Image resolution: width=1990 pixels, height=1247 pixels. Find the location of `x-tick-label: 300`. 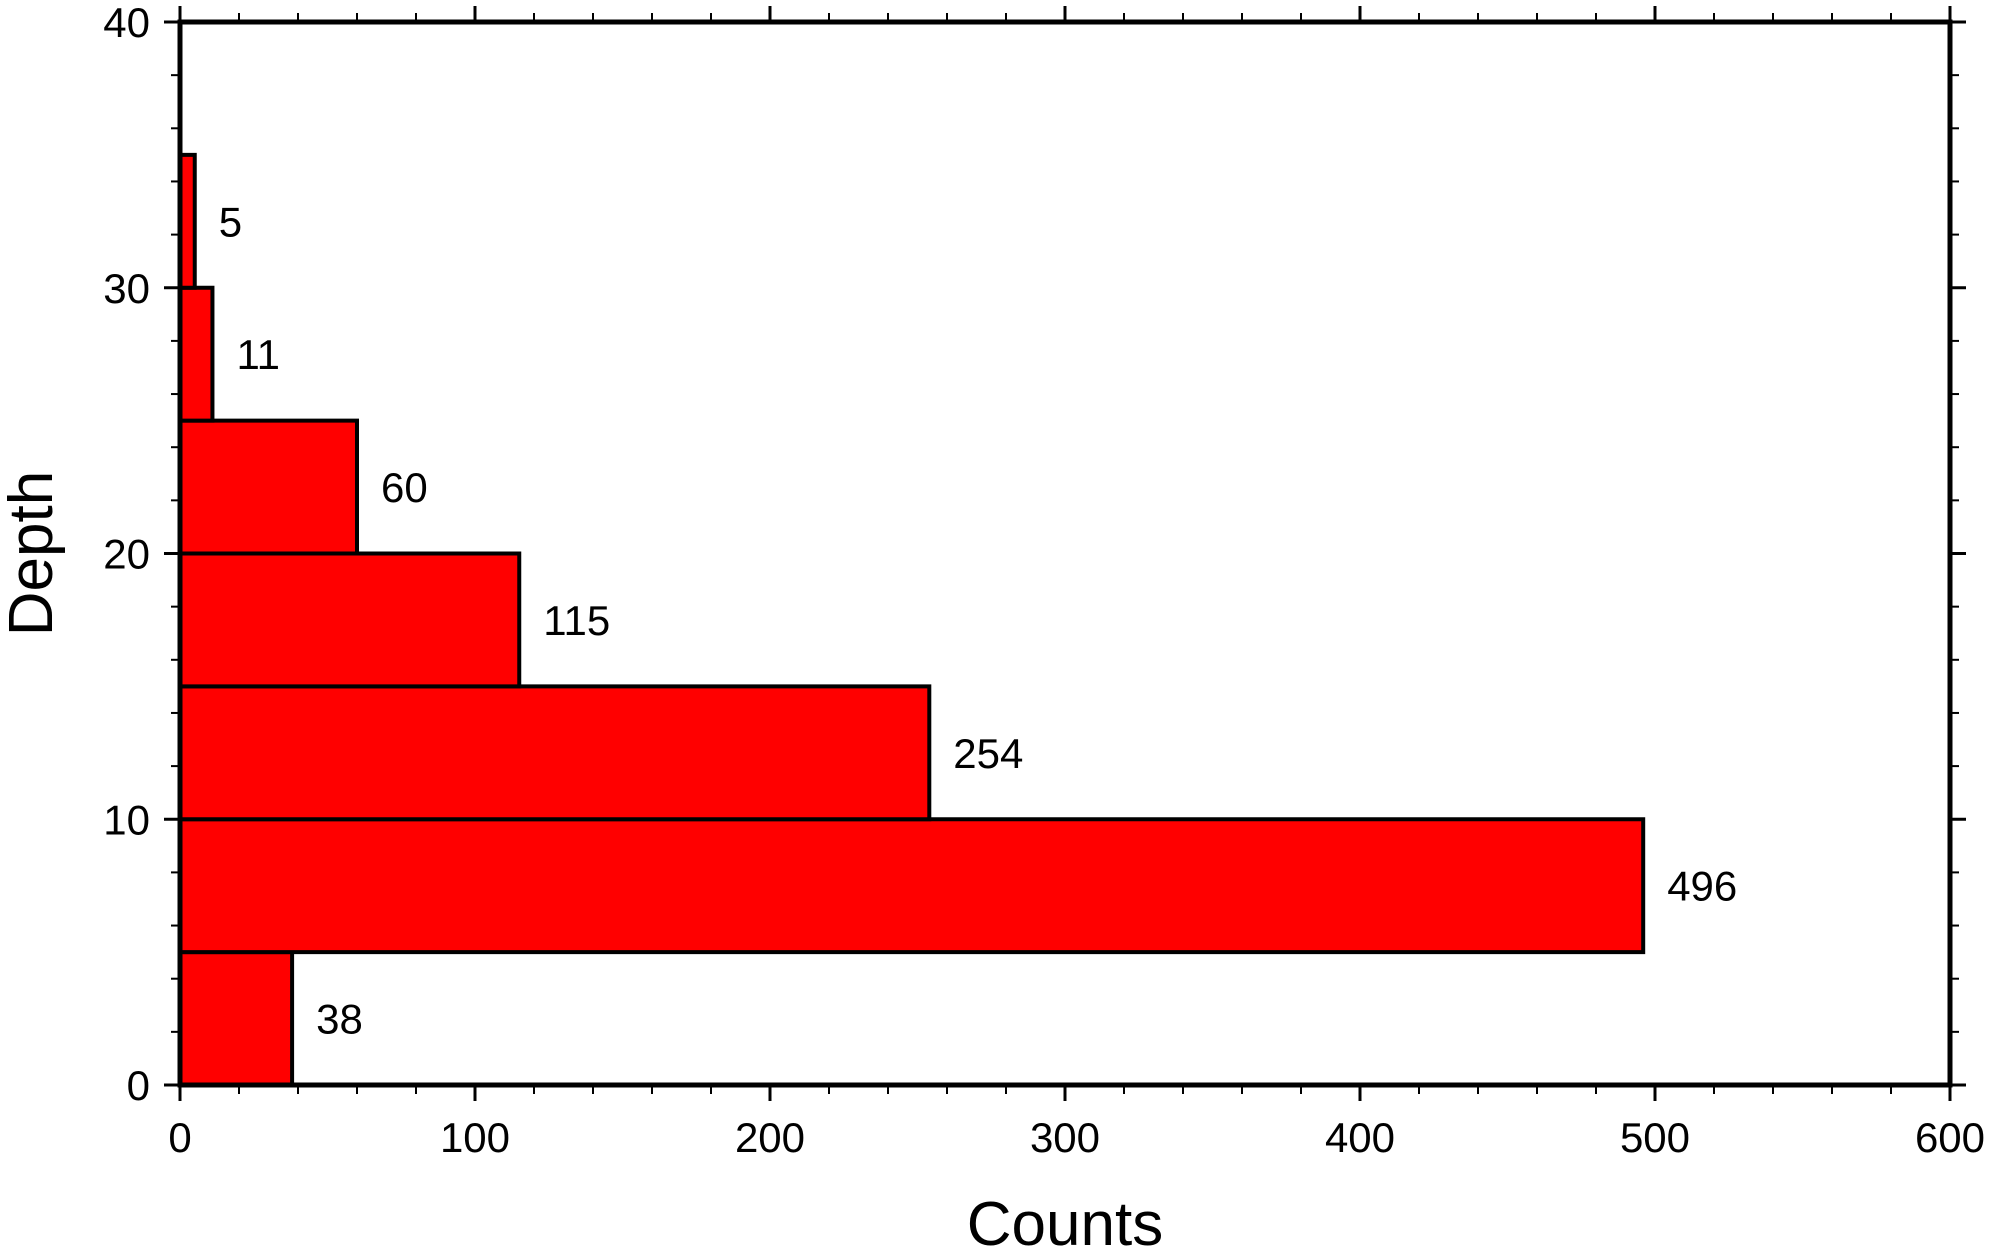

x-tick-label: 300 is located at coordinates (1065, 1137).